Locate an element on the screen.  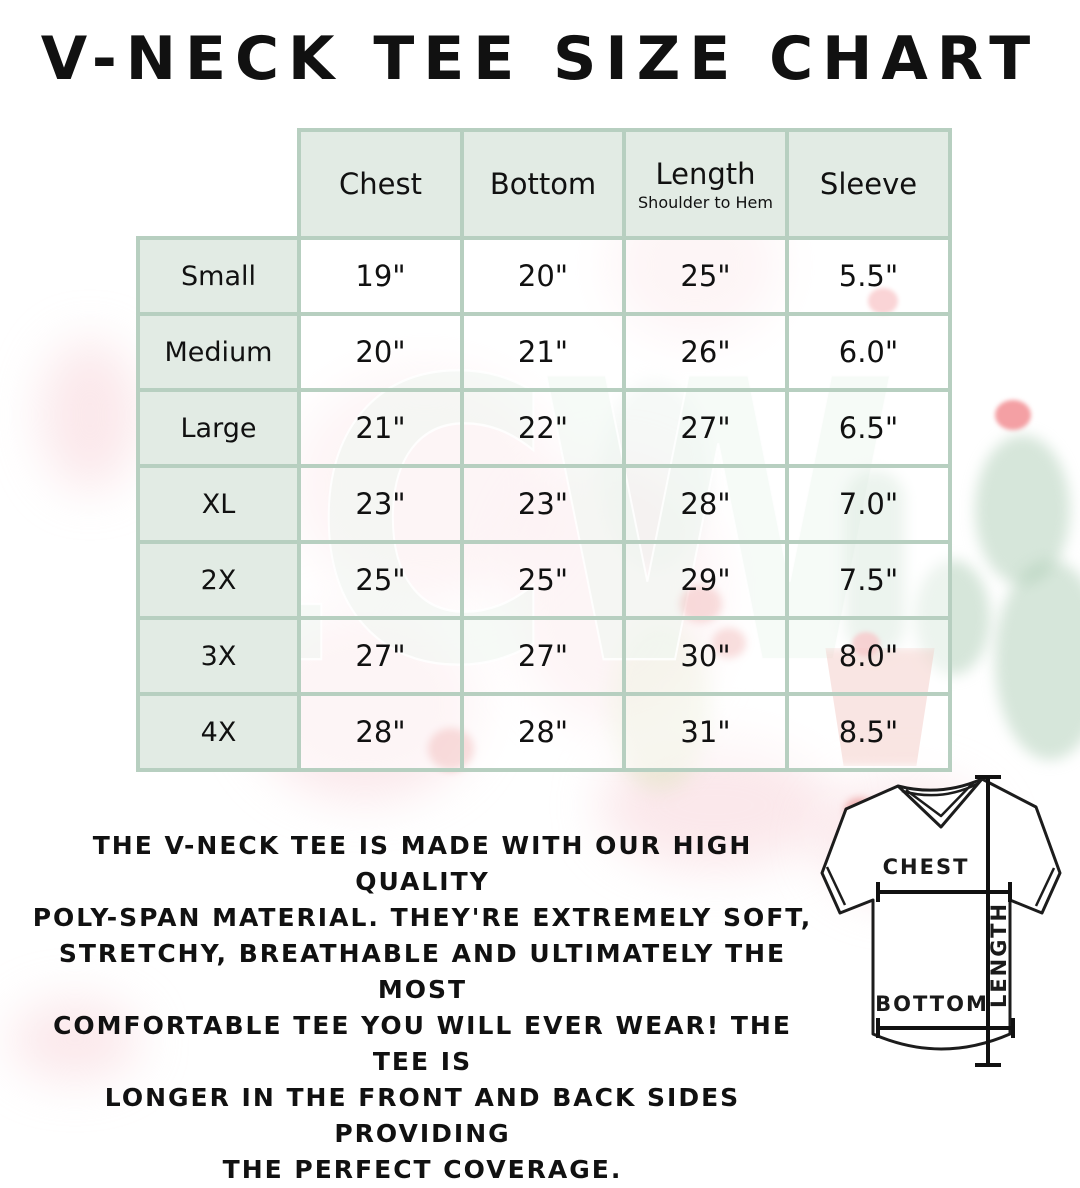
bottom-value: 25" is located at coordinates (543, 580).